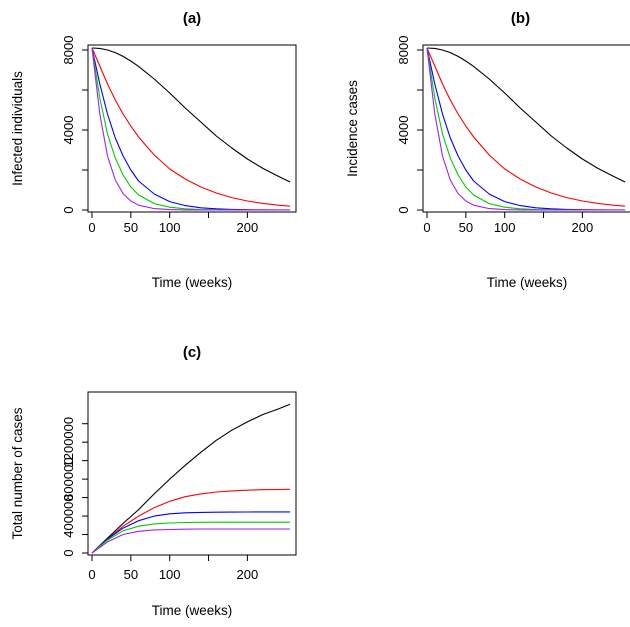 The width and height of the screenshot is (630, 627). Describe the element at coordinates (170, 574) in the screenshot. I see `panel-c-x-tick-label: 100` at that location.